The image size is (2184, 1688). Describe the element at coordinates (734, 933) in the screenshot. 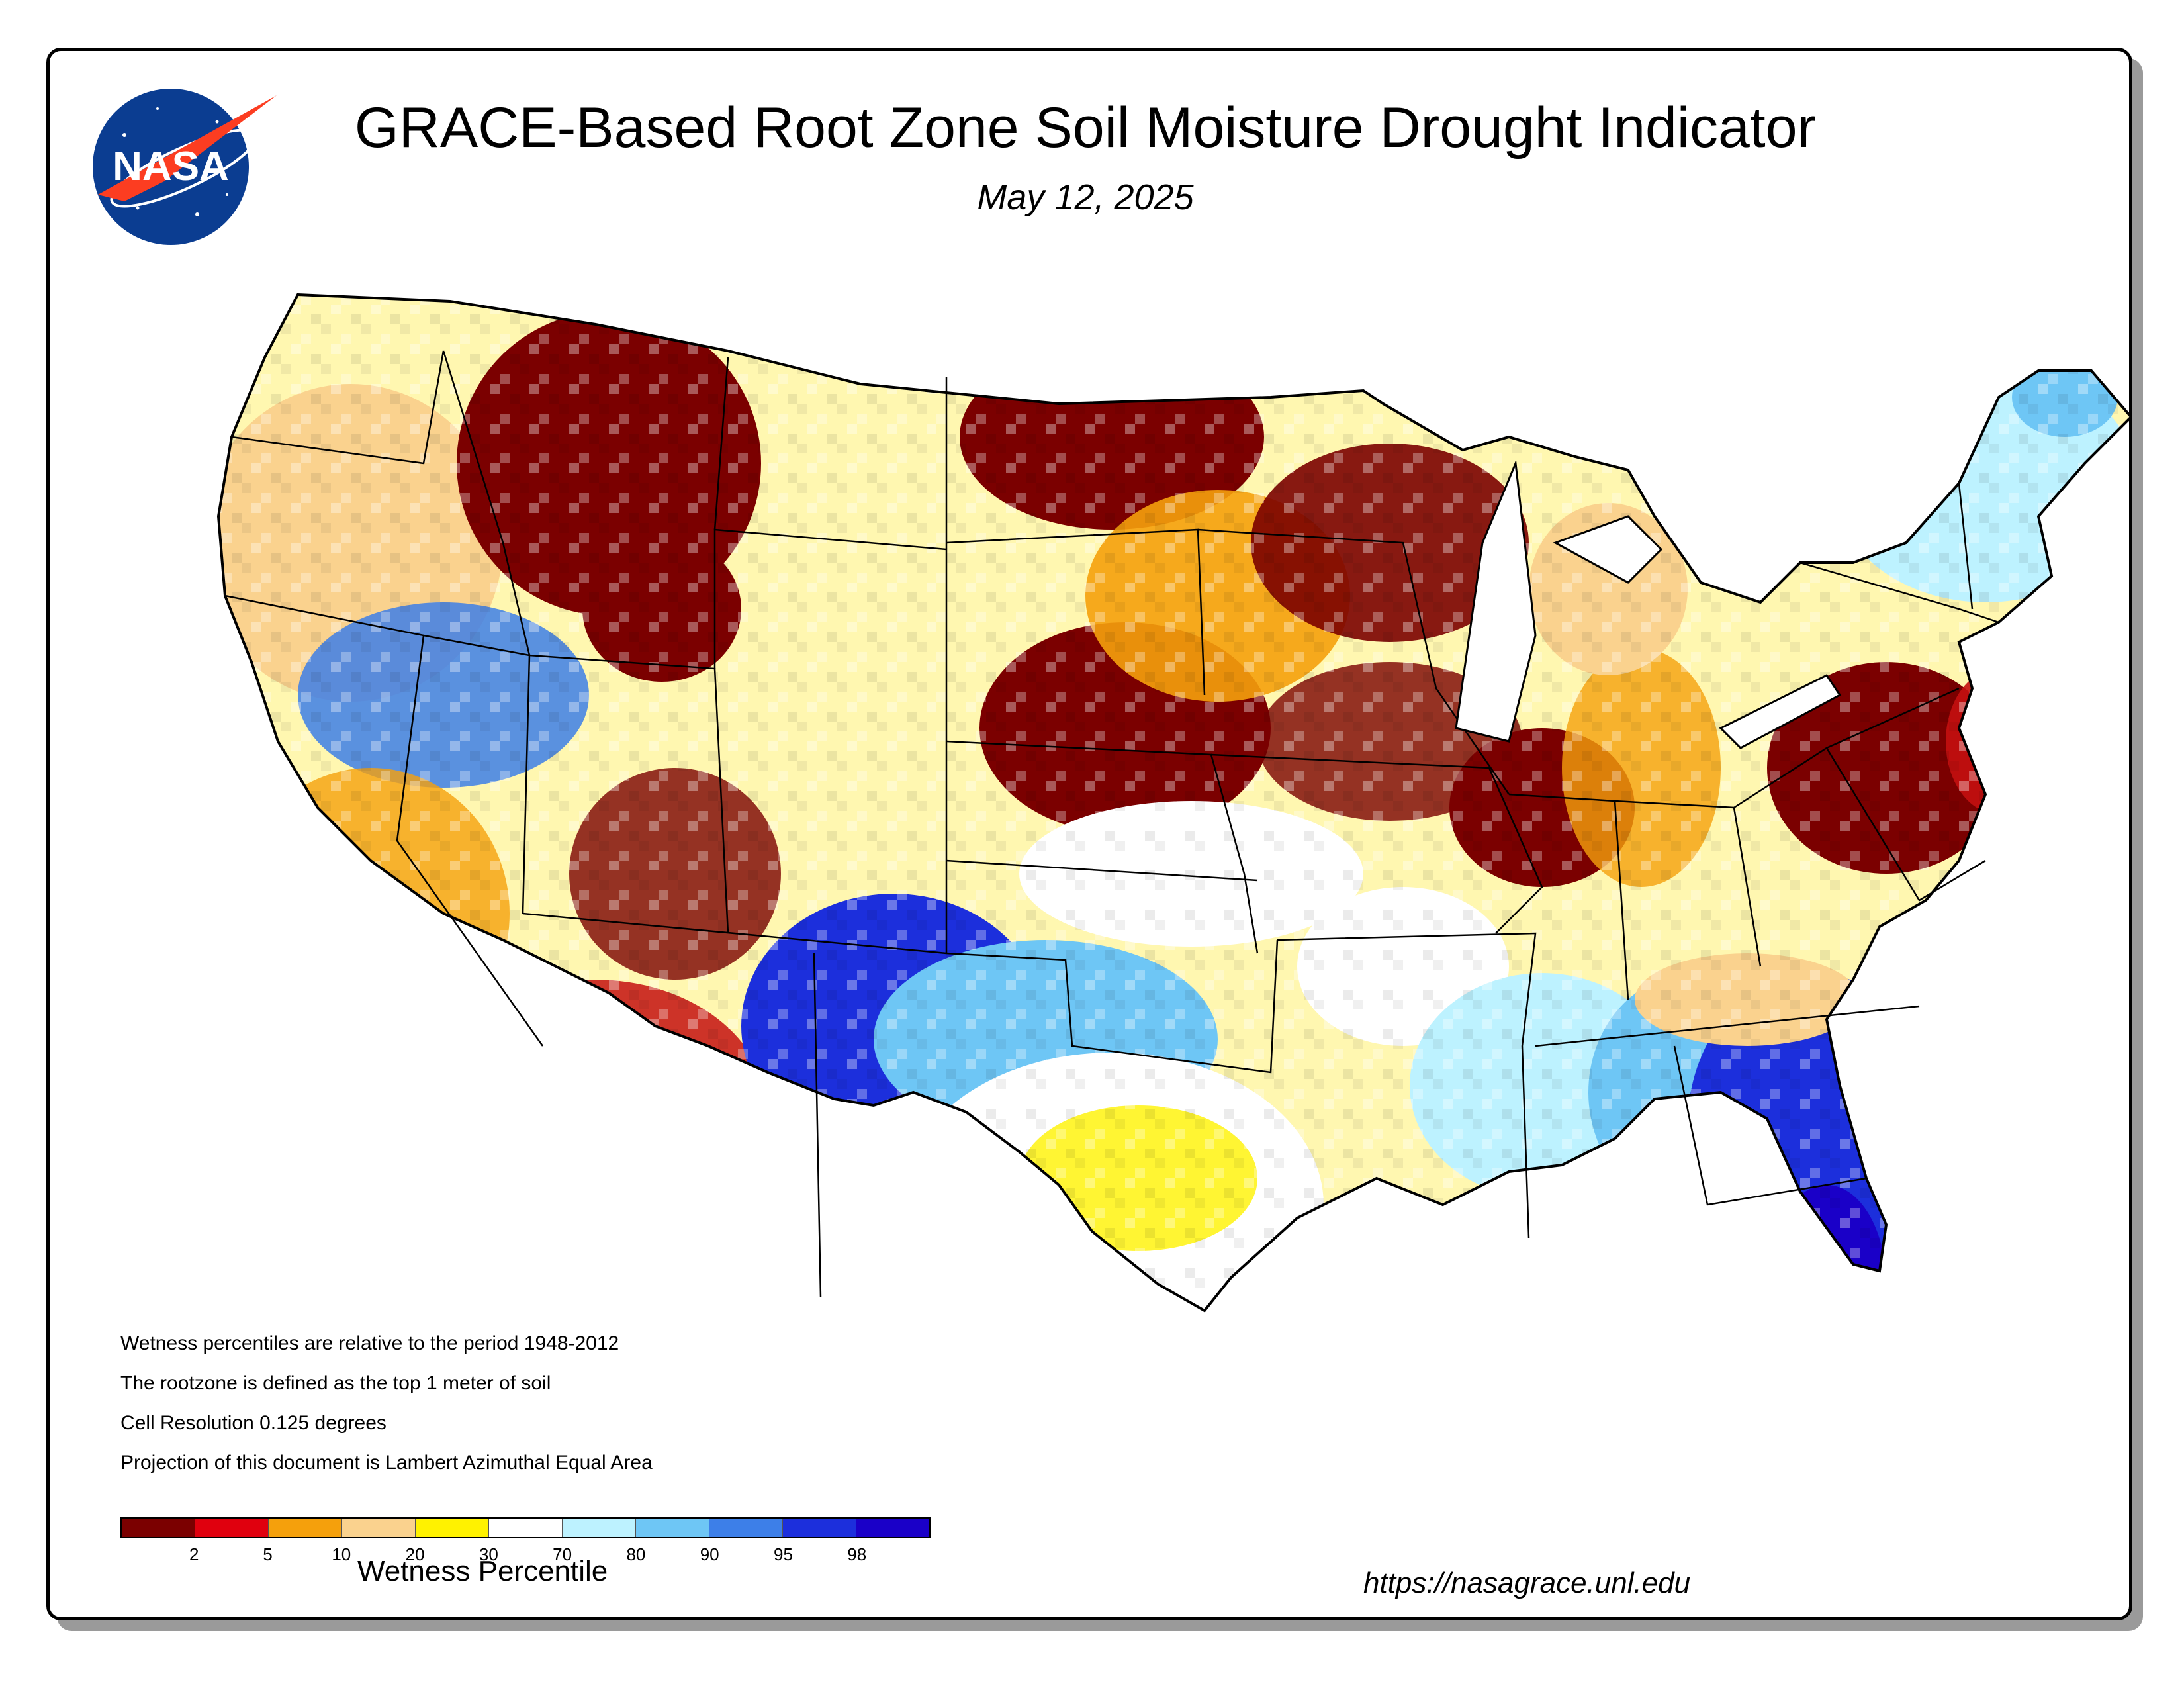

I see `boundary-four-corners-latitude` at that location.